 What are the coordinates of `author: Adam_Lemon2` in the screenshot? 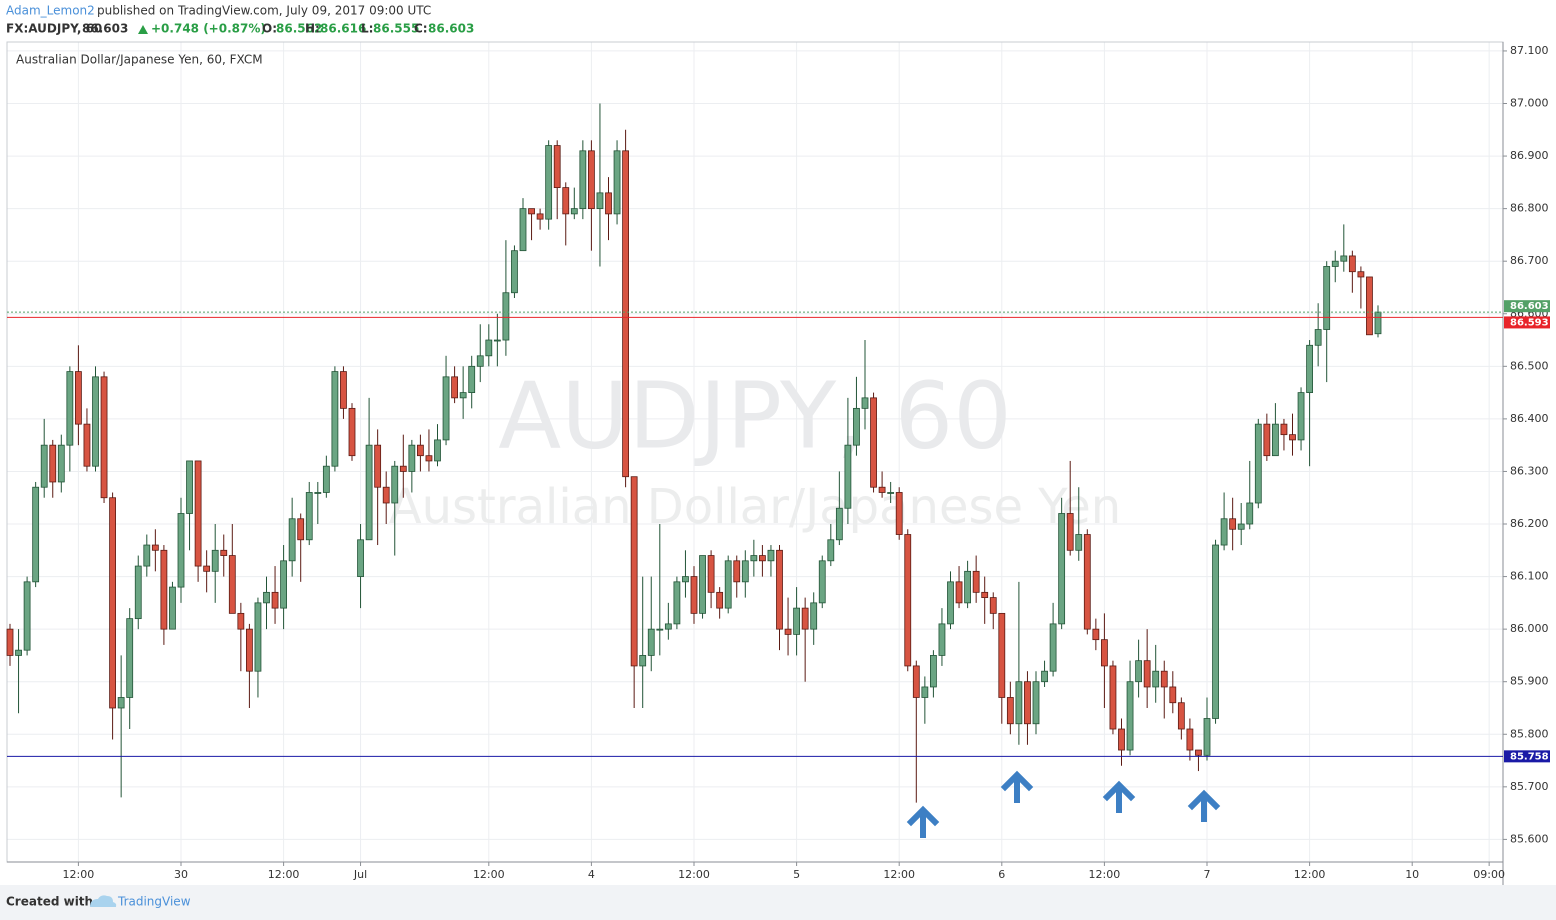 It's located at (50, 11).